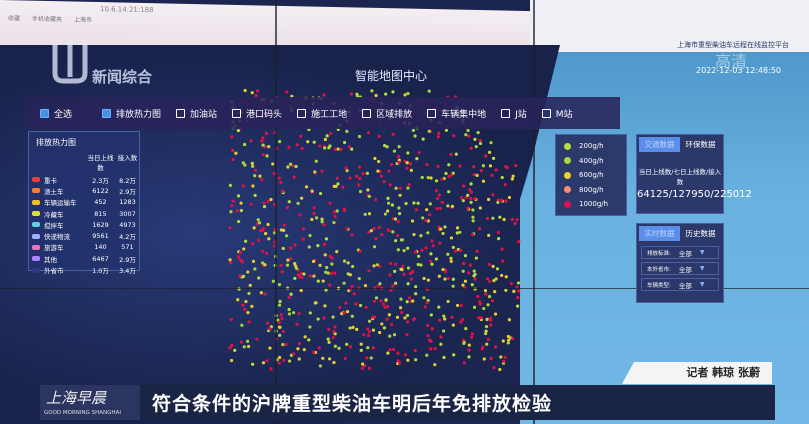 This screenshot has height=424, width=809. Describe the element at coordinates (70, 61) in the screenshot. I see `channel-logo-icon` at that location.